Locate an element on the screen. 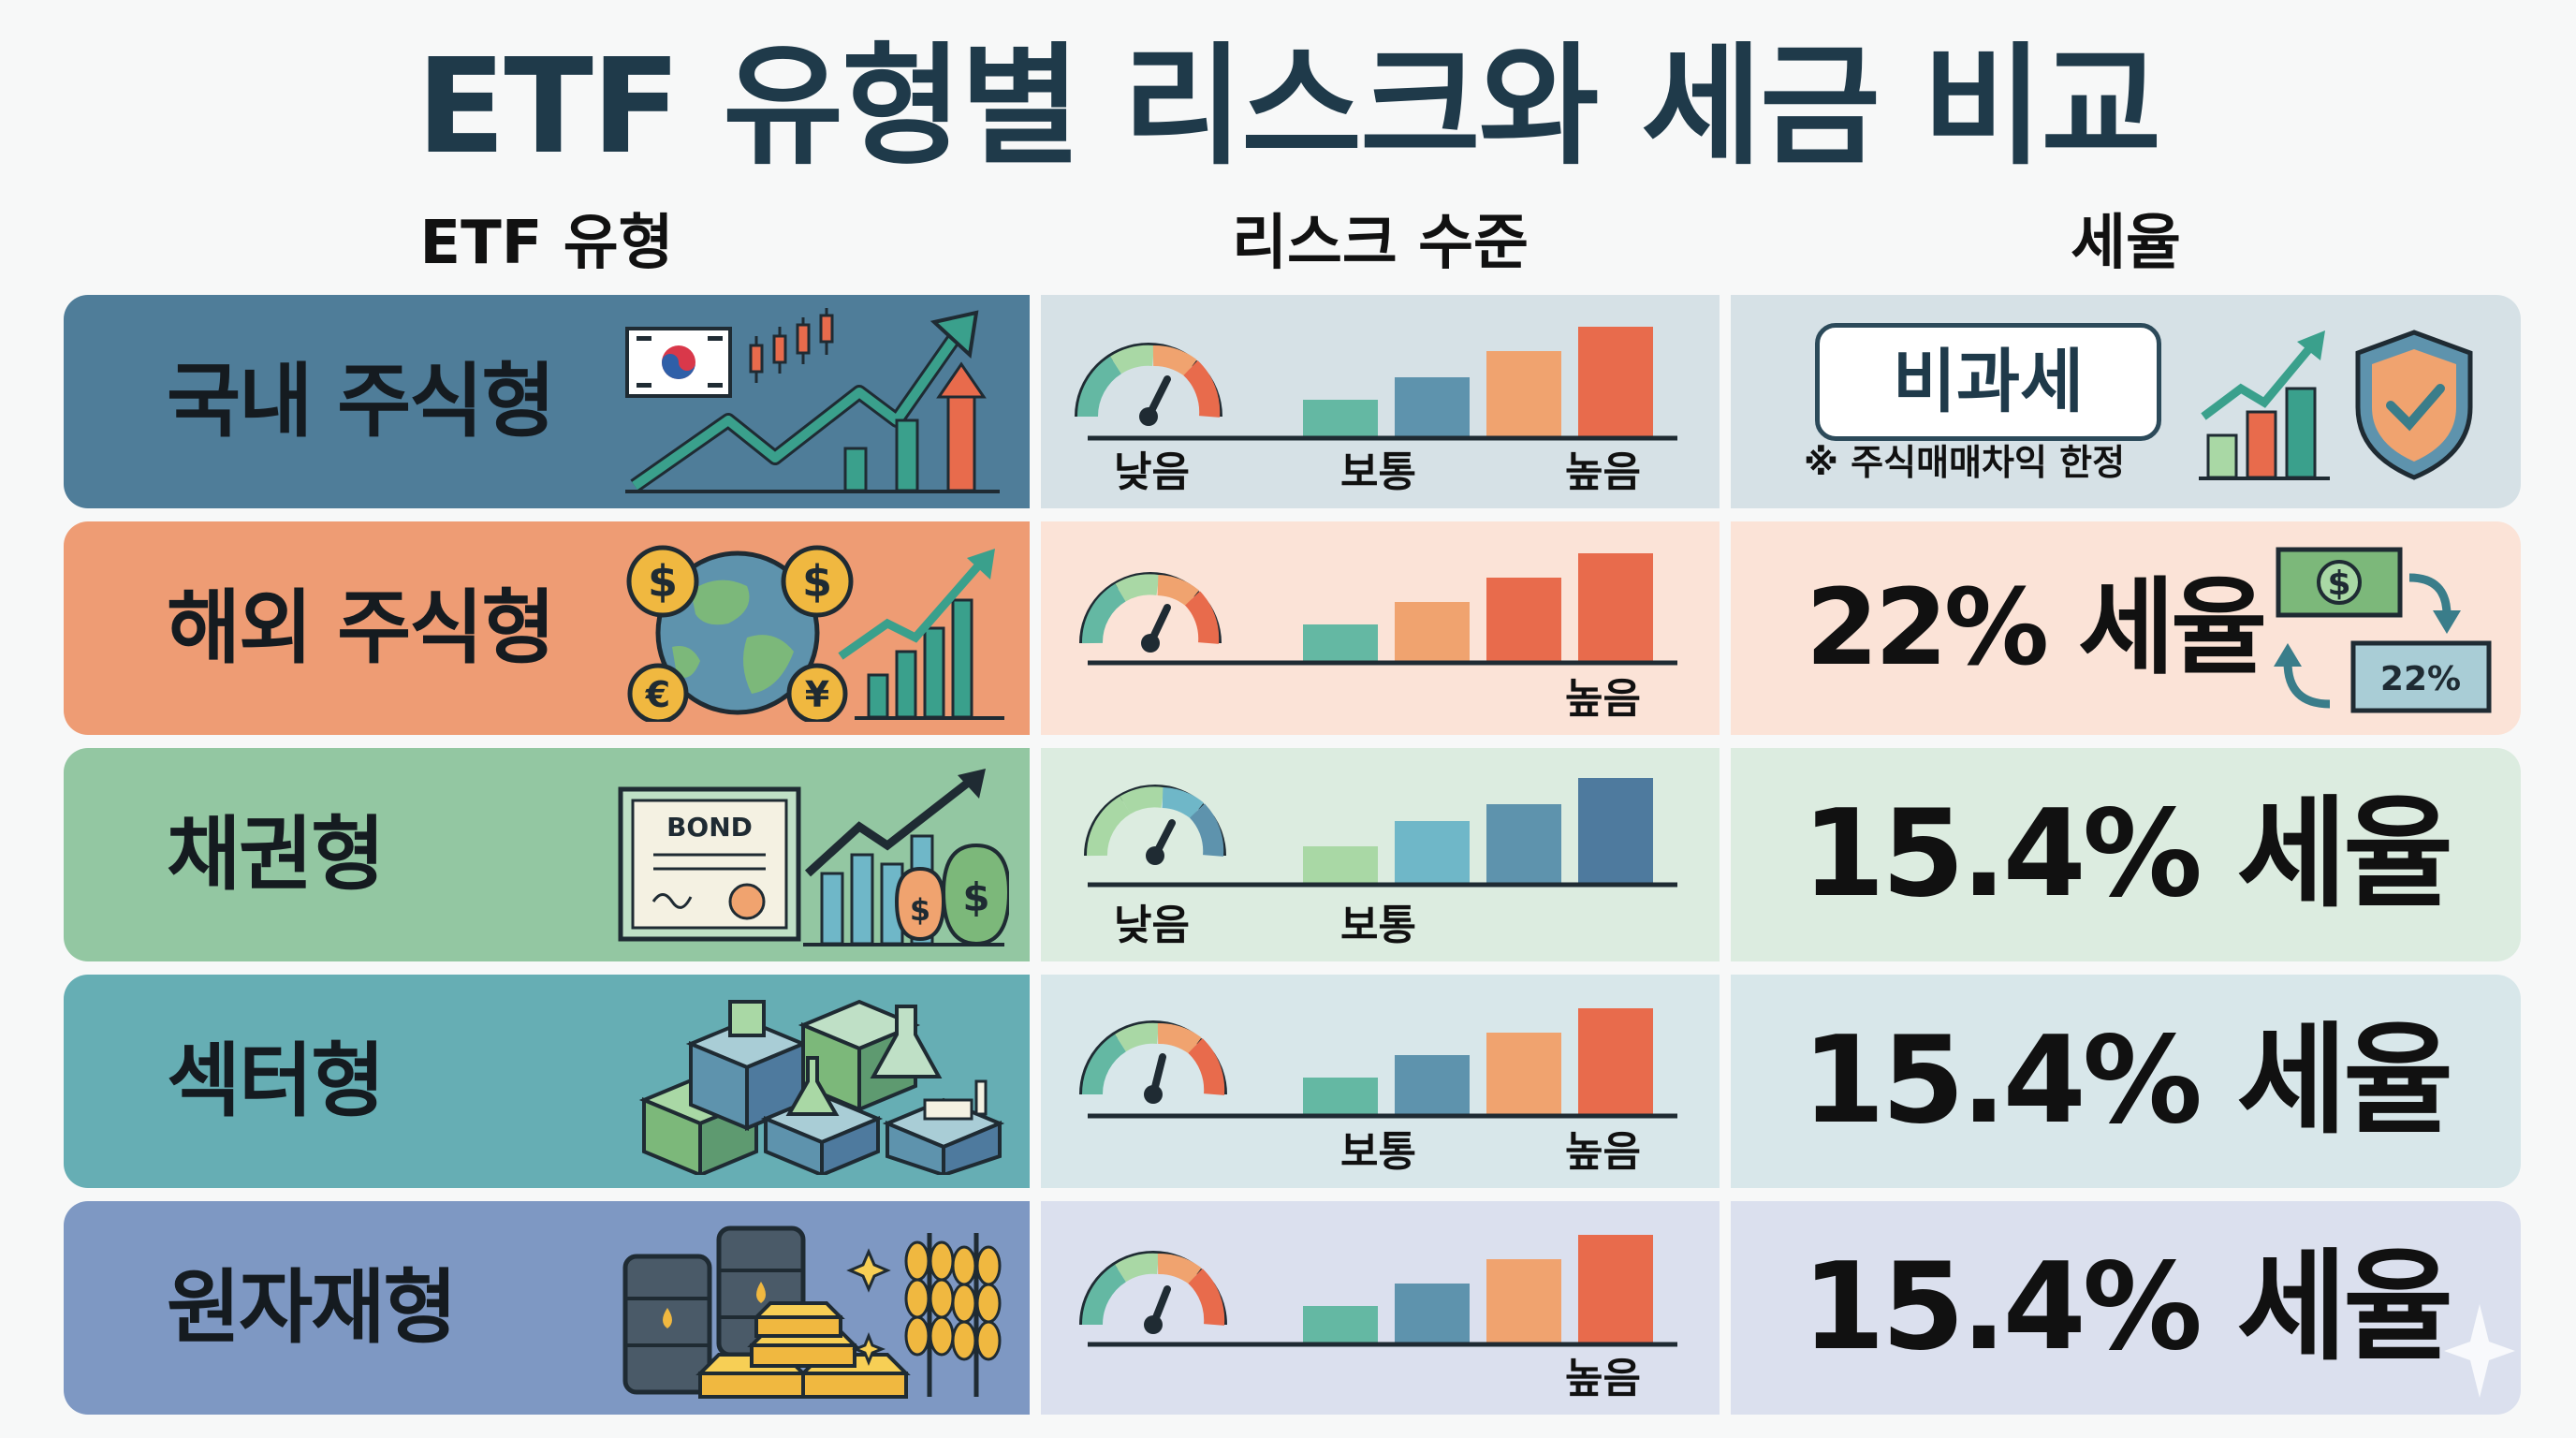 The image size is (2576, 1438). row-bond: 채권형 BOND $ $ is located at coordinates (1293, 854).